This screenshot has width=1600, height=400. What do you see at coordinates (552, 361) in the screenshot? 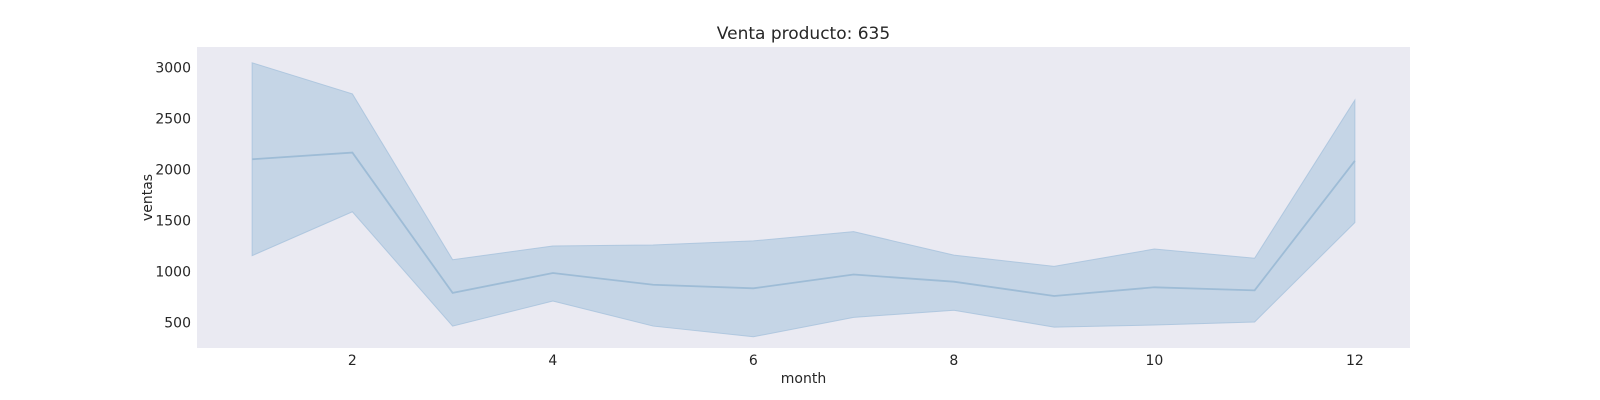
I see `x-tick-label: 4` at bounding box center [552, 361].